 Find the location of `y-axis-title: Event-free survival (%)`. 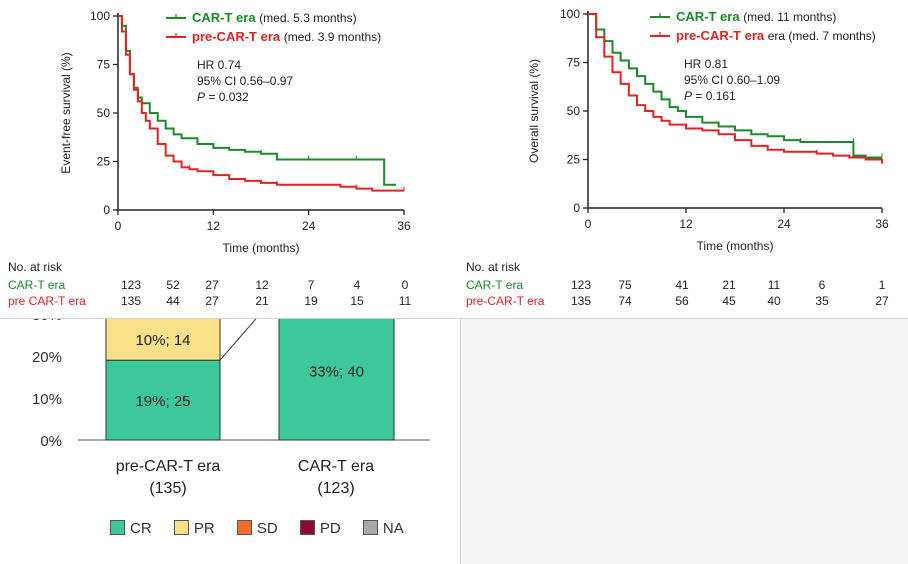

y-axis-title: Event-free survival (%) is located at coordinates (66, 112).